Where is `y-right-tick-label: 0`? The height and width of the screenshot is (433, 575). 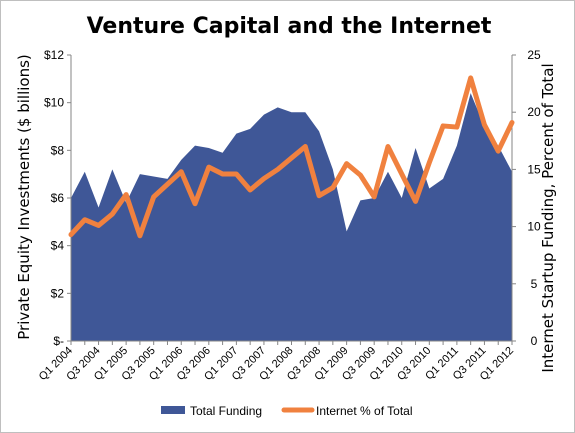 y-right-tick-label: 0 is located at coordinates (534, 341).